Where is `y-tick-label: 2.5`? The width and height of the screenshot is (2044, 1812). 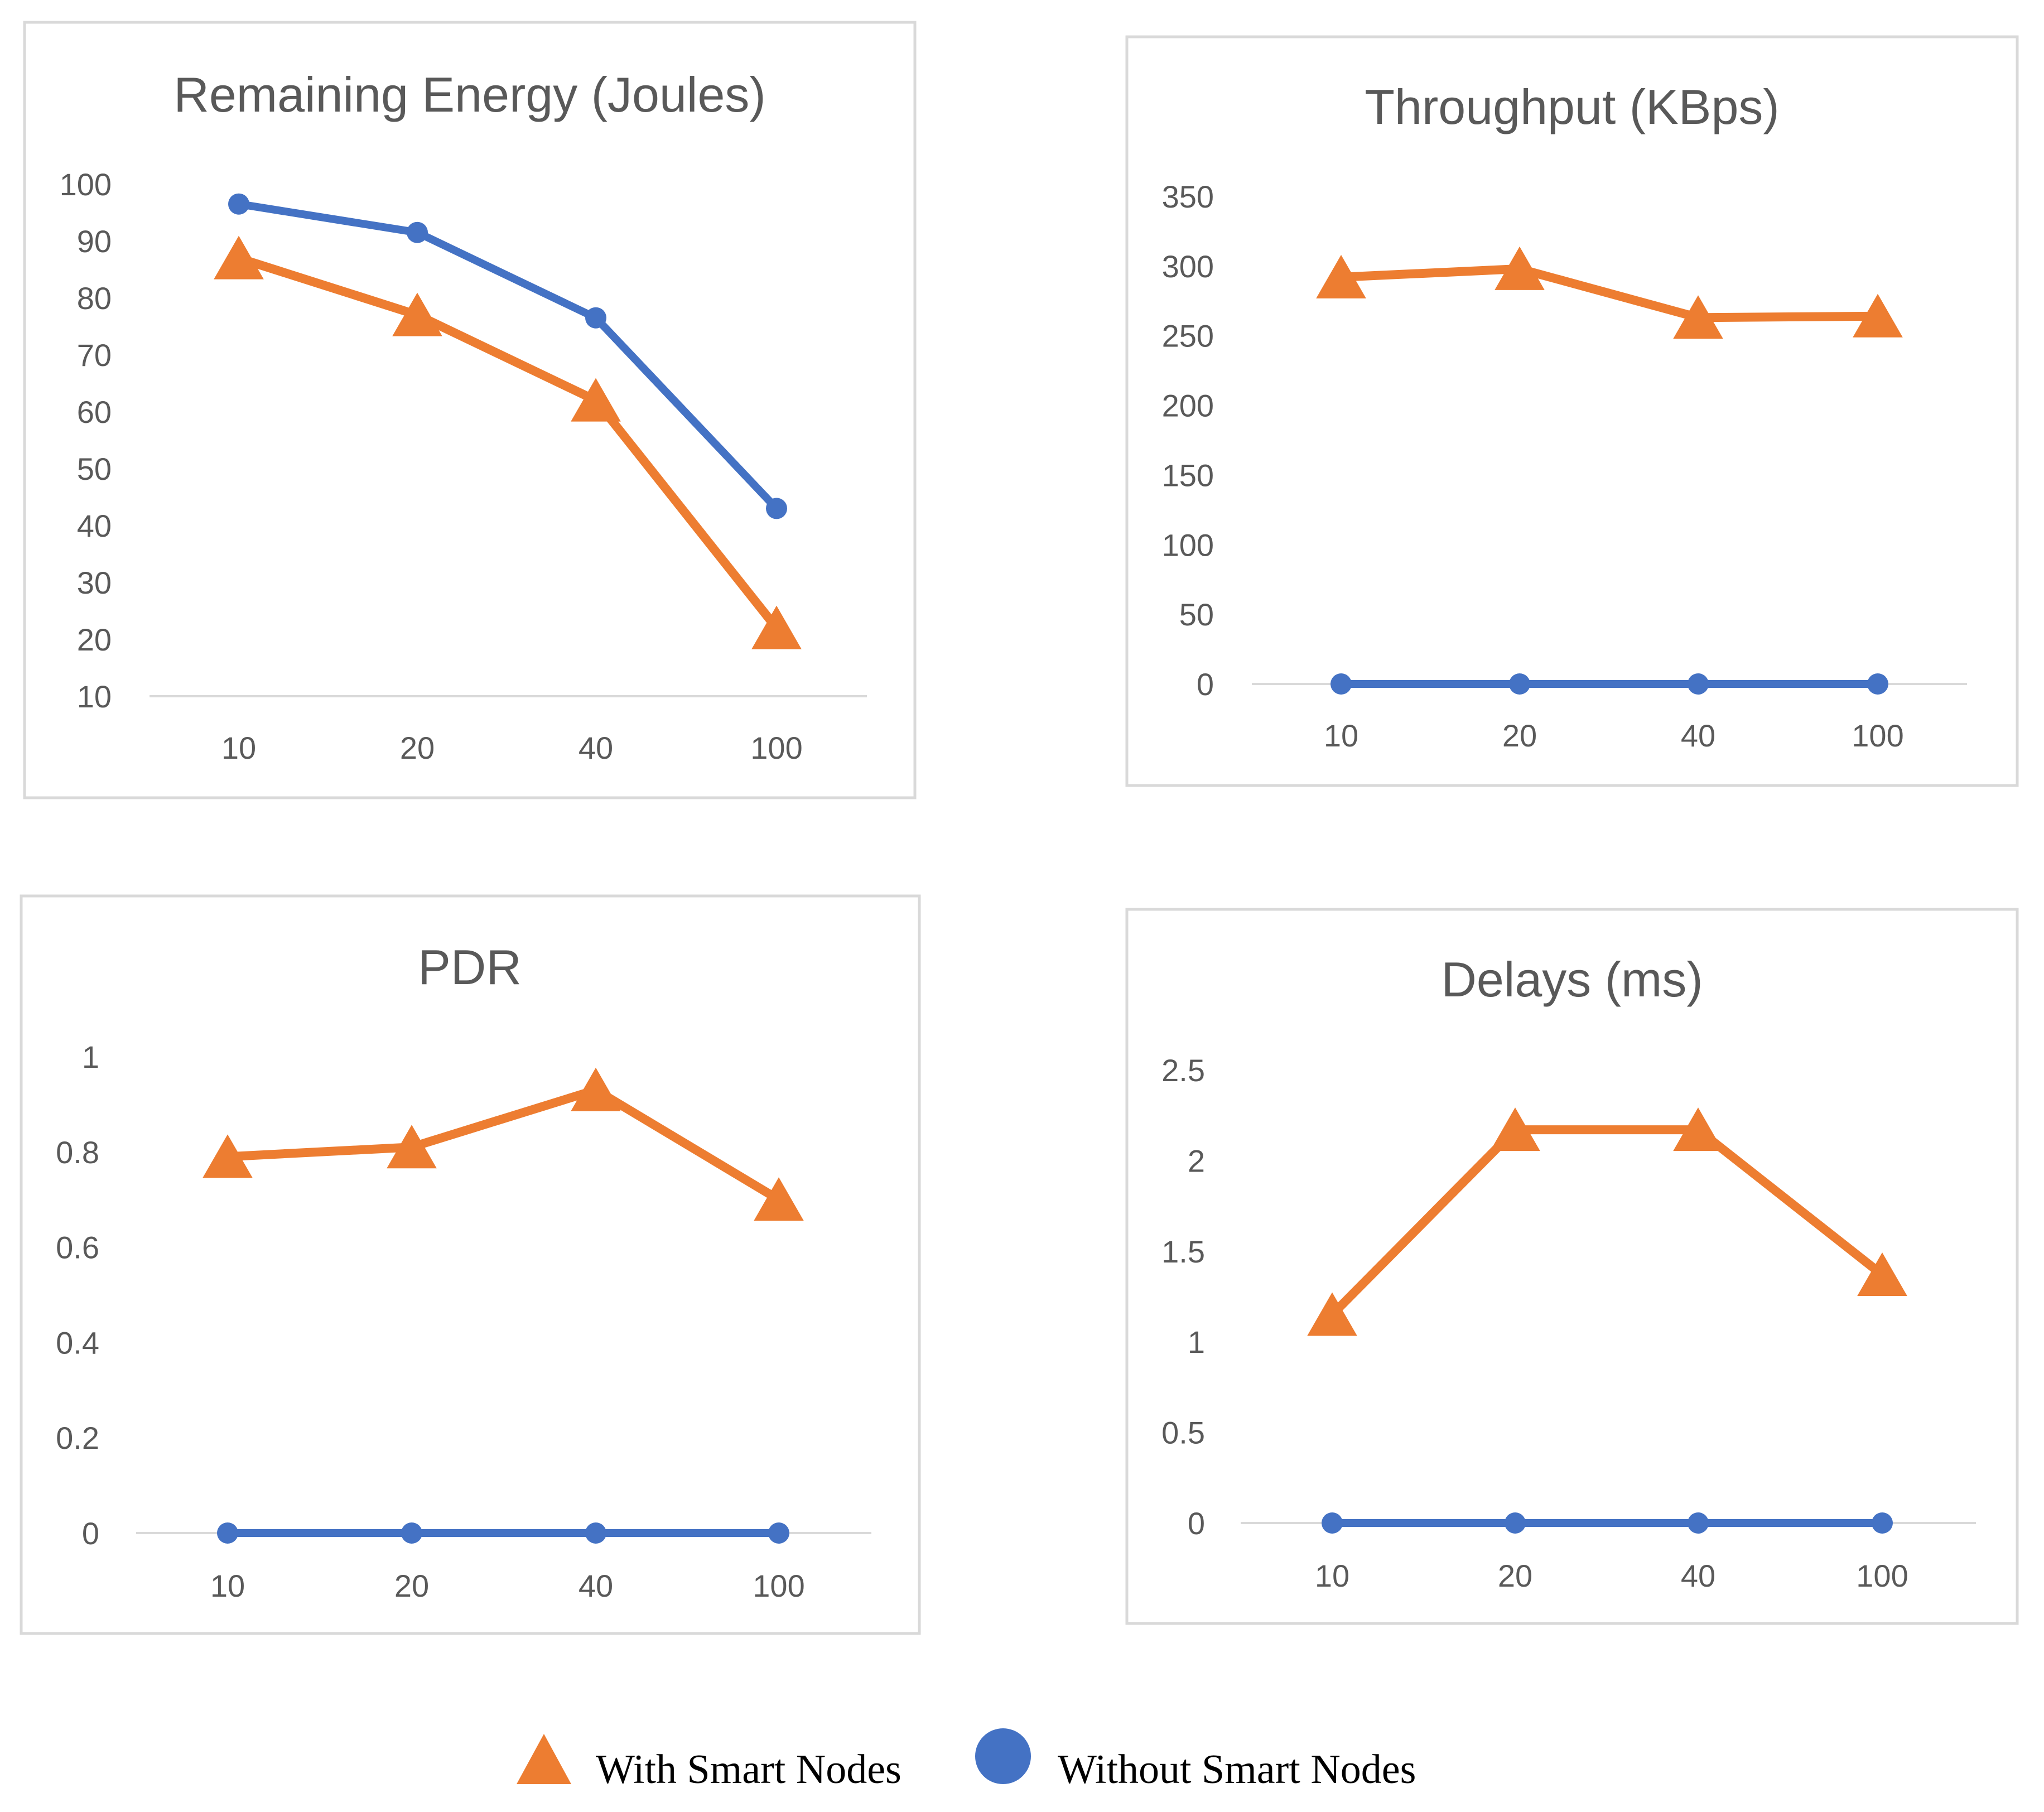 y-tick-label: 2.5 is located at coordinates (1183, 1070).